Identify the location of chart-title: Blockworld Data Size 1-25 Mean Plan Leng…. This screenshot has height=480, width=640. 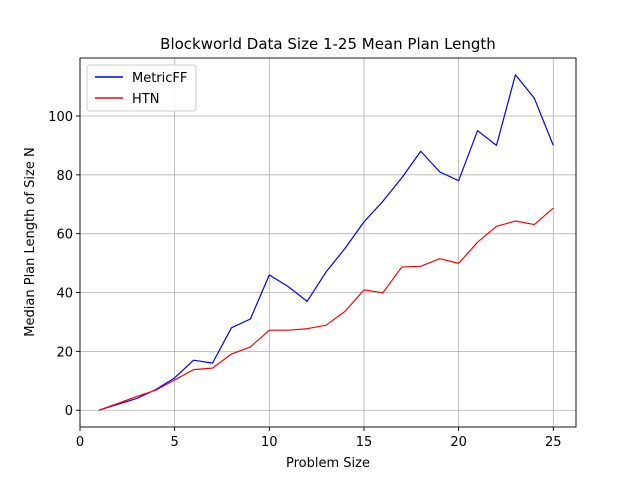
(328, 44).